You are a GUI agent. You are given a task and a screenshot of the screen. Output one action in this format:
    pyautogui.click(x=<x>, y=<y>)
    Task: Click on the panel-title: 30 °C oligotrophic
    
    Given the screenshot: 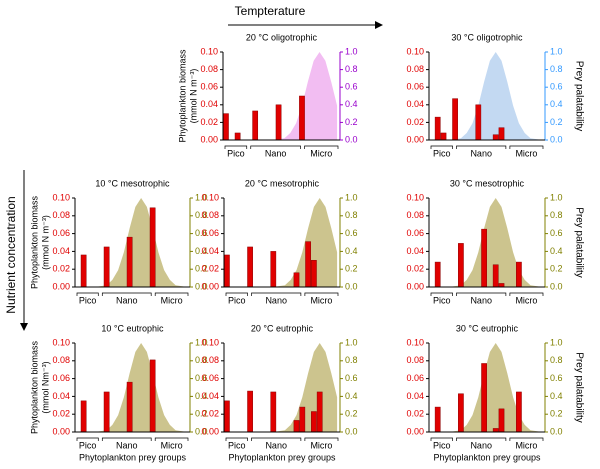 What is the action you would take?
    pyautogui.click(x=487, y=37)
    